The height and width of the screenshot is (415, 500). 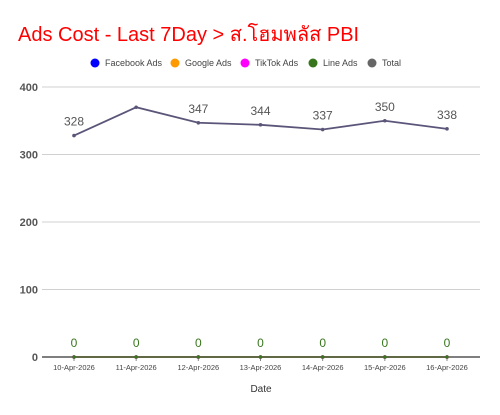 What do you see at coordinates (29, 88) in the screenshot?
I see `y-tick-label: 400` at bounding box center [29, 88].